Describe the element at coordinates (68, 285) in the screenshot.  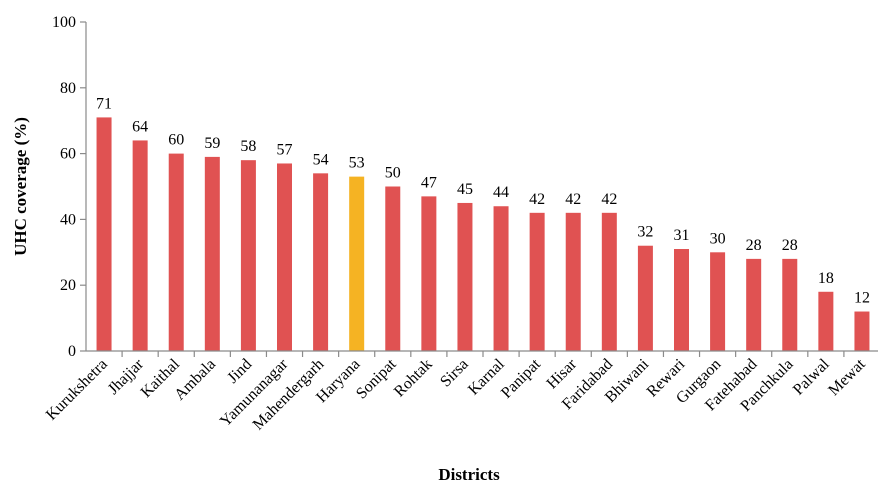
I see `y-tick-label: 20` at that location.